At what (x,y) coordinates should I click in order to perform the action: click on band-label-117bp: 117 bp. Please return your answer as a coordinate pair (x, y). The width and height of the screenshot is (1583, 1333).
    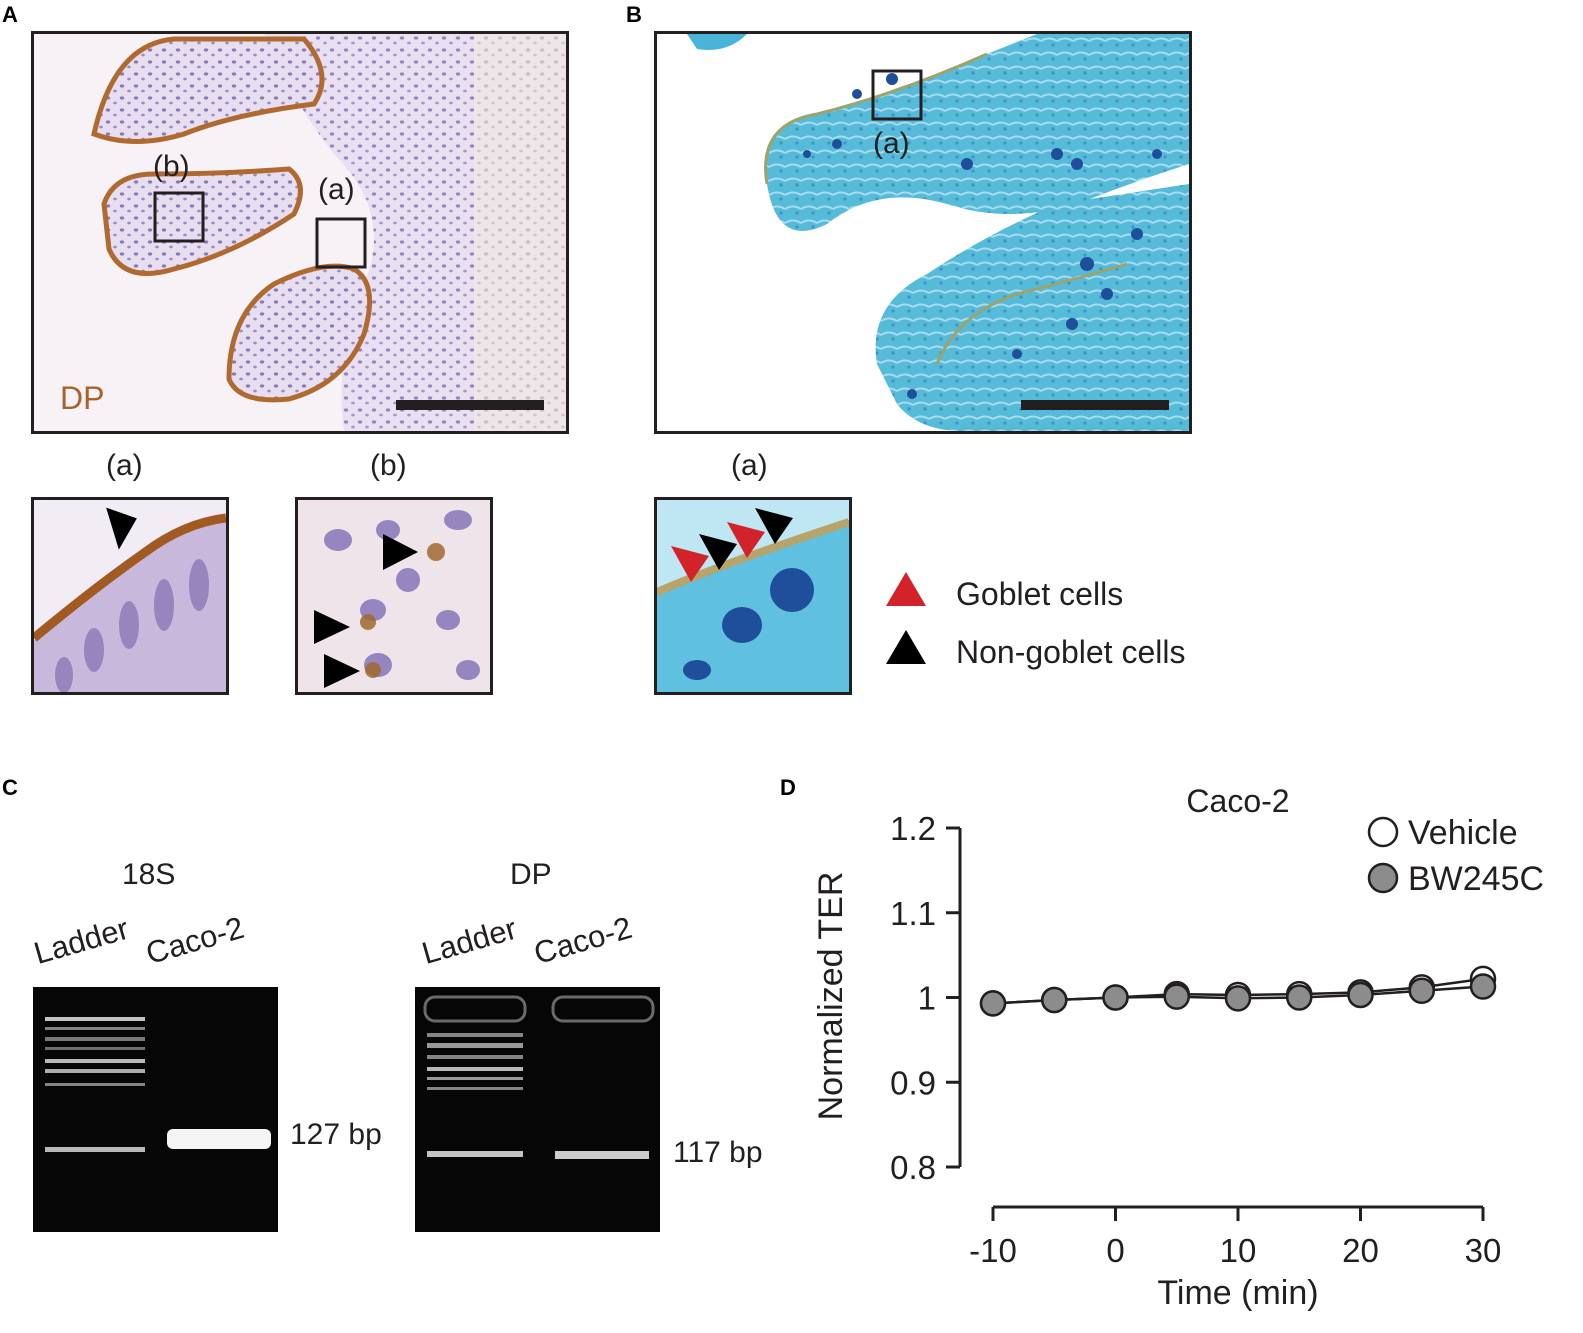
    Looking at the image, I should click on (718, 1152).